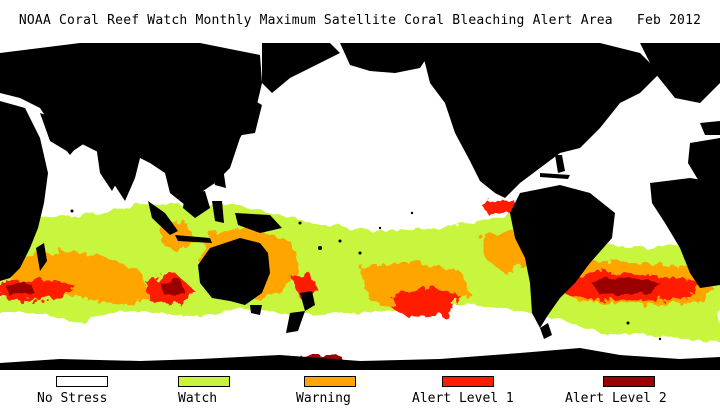  What do you see at coordinates (463, 398) in the screenshot?
I see `legend-label: Alert Level 1` at bounding box center [463, 398].